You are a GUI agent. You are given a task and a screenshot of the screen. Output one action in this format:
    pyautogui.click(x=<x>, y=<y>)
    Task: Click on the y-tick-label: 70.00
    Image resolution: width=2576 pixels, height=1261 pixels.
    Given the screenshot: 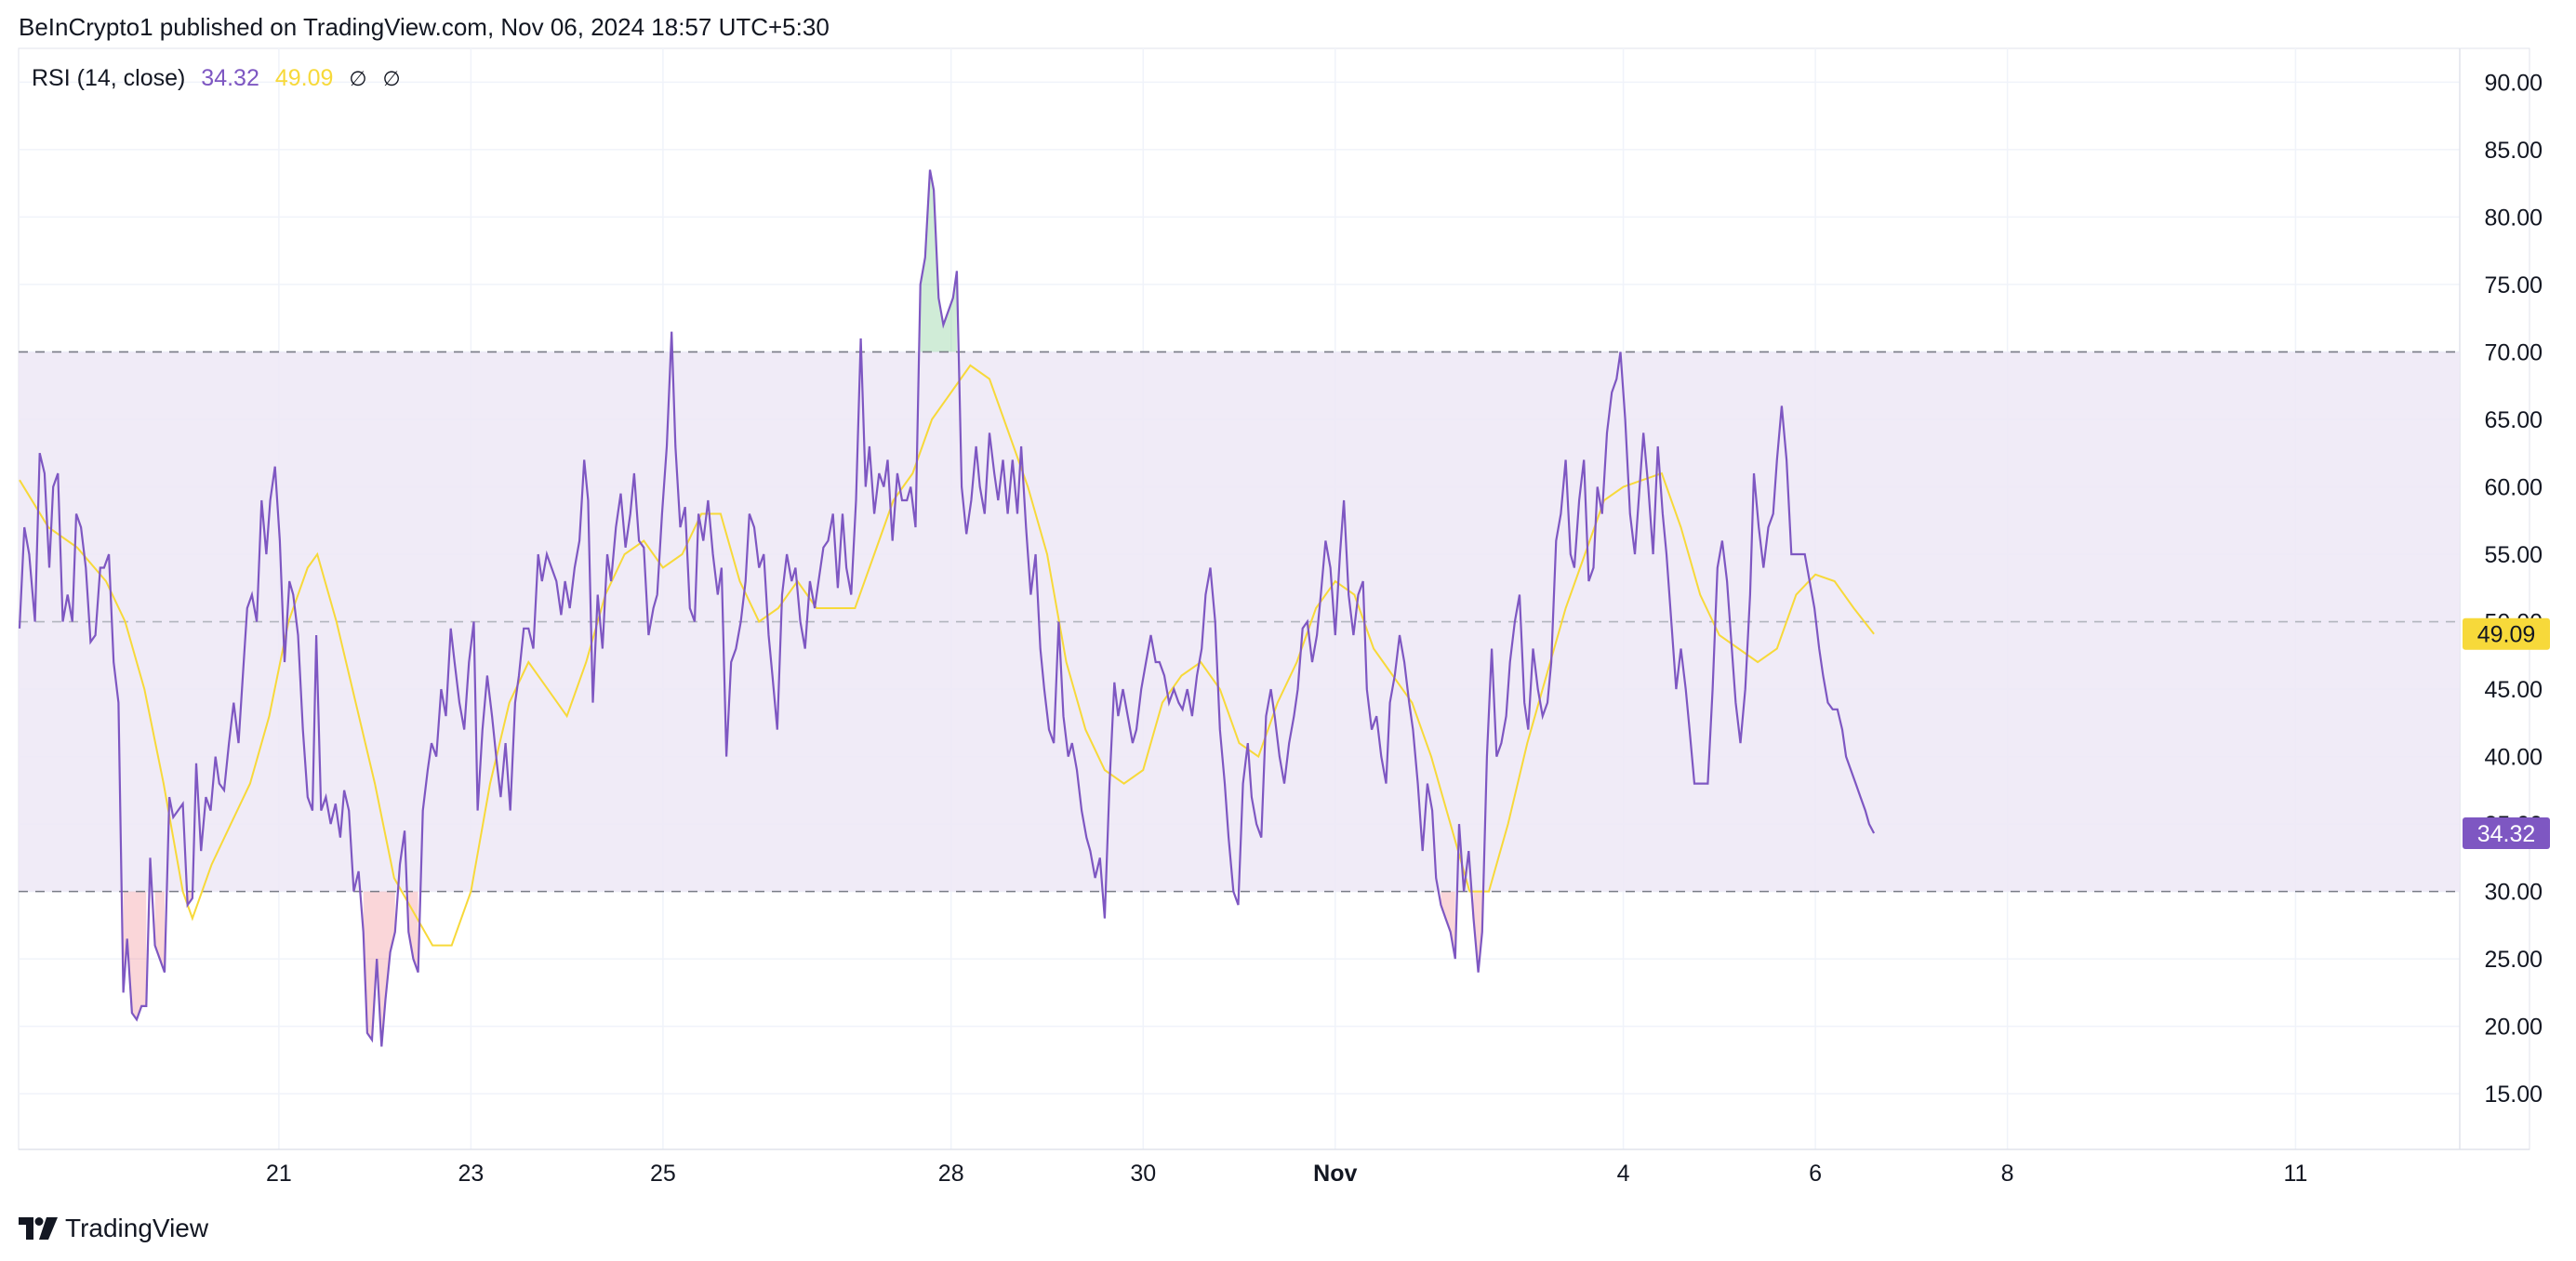 What is the action you would take?
    pyautogui.click(x=2513, y=352)
    